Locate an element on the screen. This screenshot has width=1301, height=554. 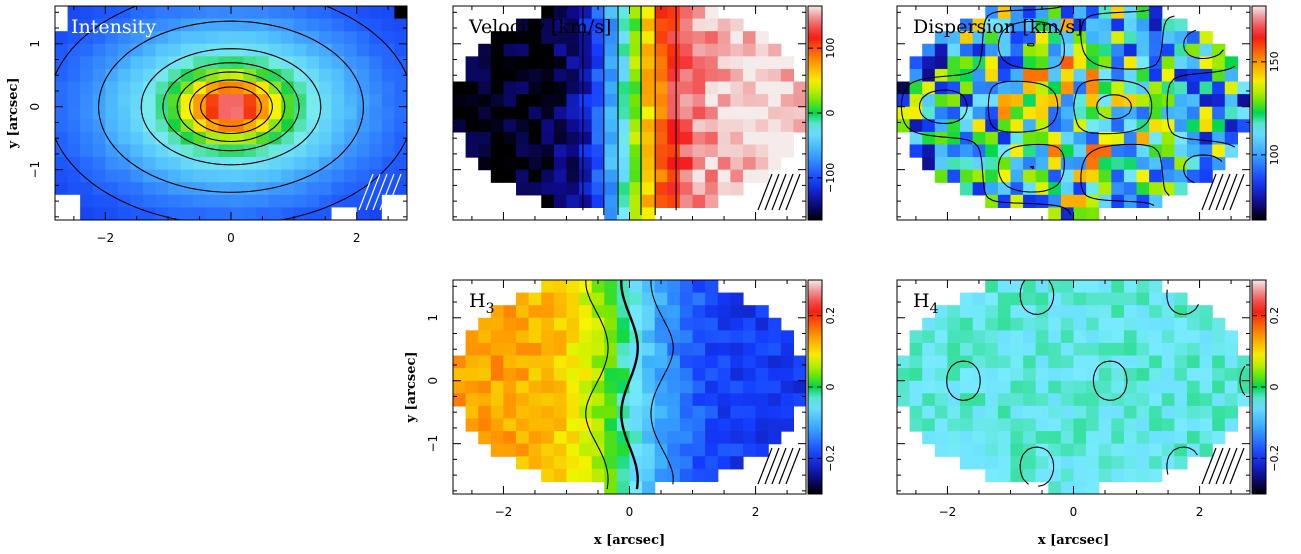
dispersion-beam-hatch is located at coordinates (1223, 192).